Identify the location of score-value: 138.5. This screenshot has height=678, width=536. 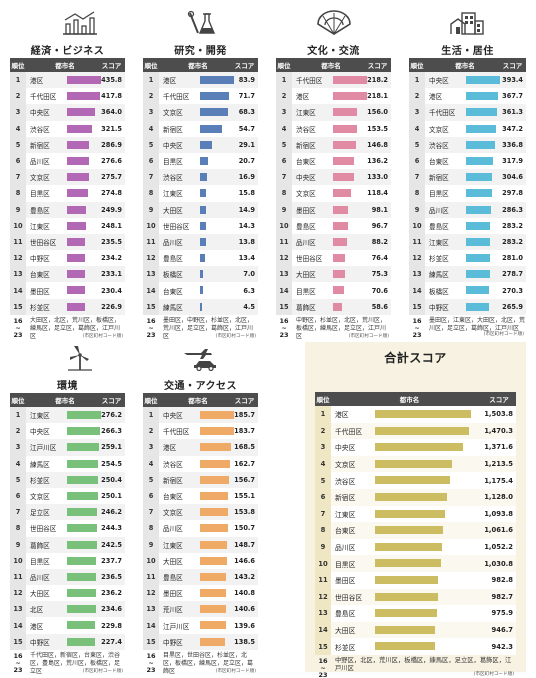
(244, 641).